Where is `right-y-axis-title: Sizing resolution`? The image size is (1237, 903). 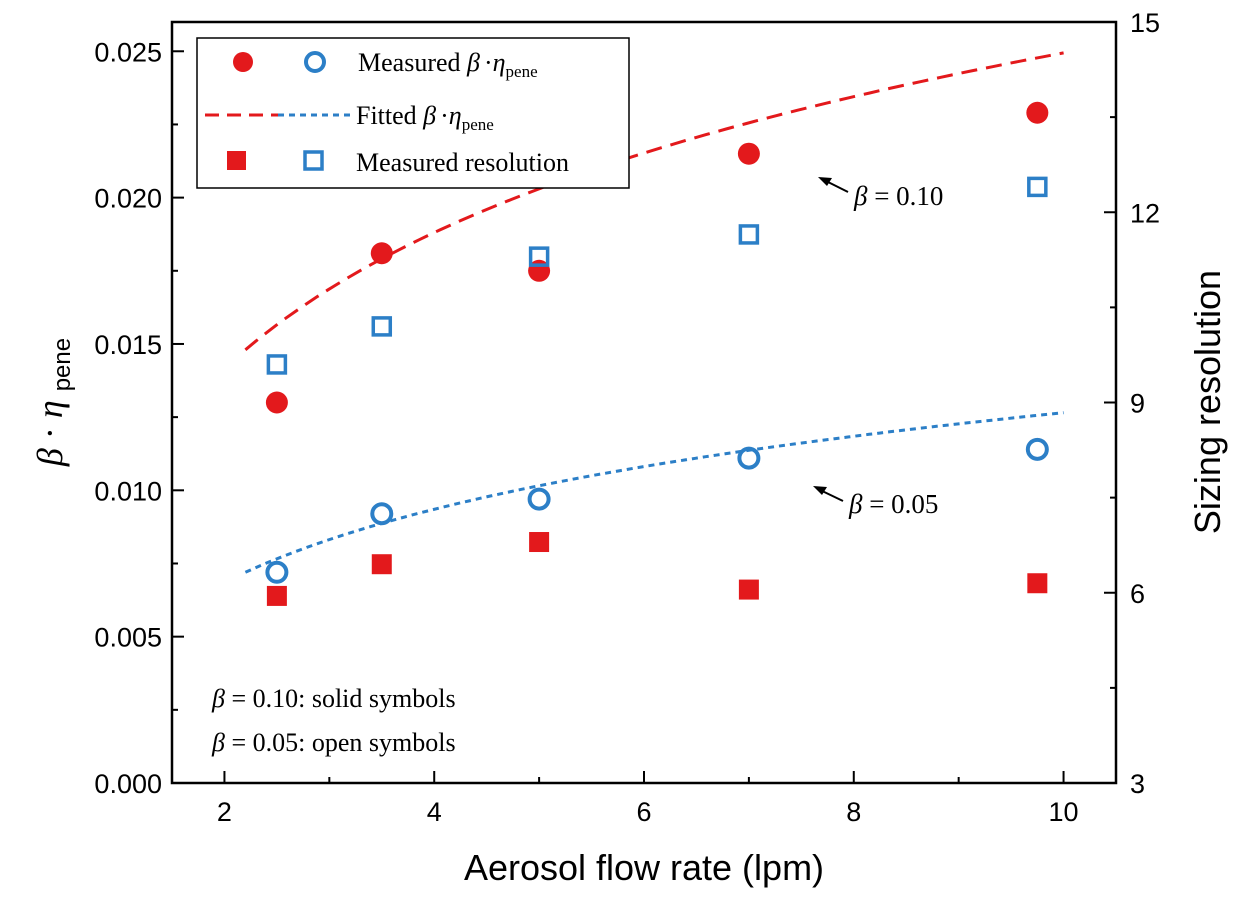 right-y-axis-title: Sizing resolution is located at coordinates (1207, 402).